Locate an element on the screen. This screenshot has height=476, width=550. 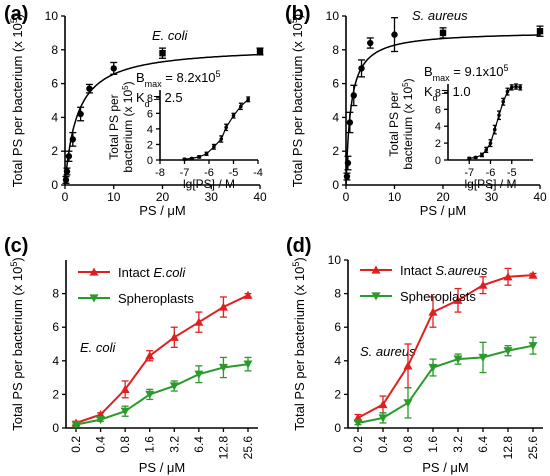
inset-y-label-line2: bacterium (x 105) is located at coordinates (408, 123).